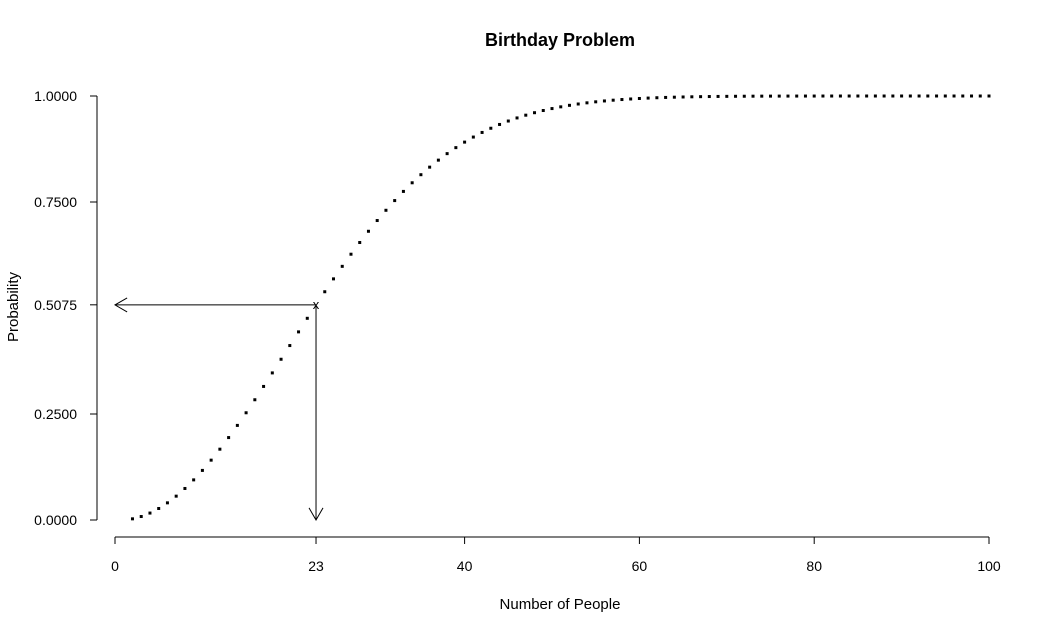 This screenshot has width=1063, height=634. I want to click on x-tick-label: 100, so click(989, 566).